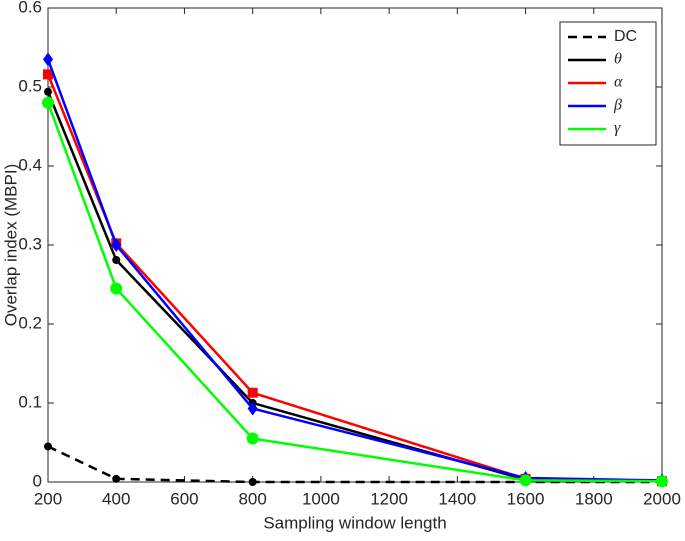  Describe the element at coordinates (617, 128) in the screenshot. I see `legend-label: γ` at that location.